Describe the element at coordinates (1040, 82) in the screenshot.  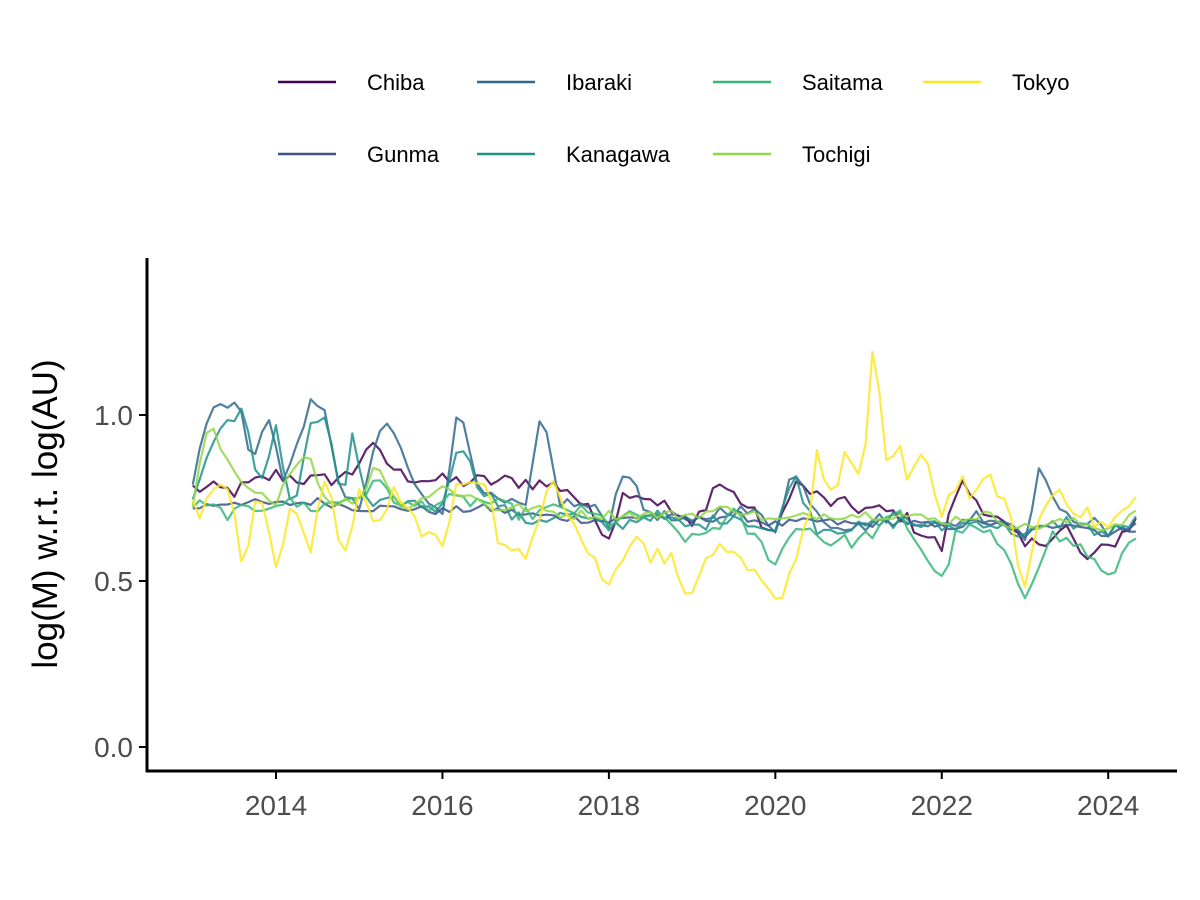
I see `legend-label: Tokyo` at that location.